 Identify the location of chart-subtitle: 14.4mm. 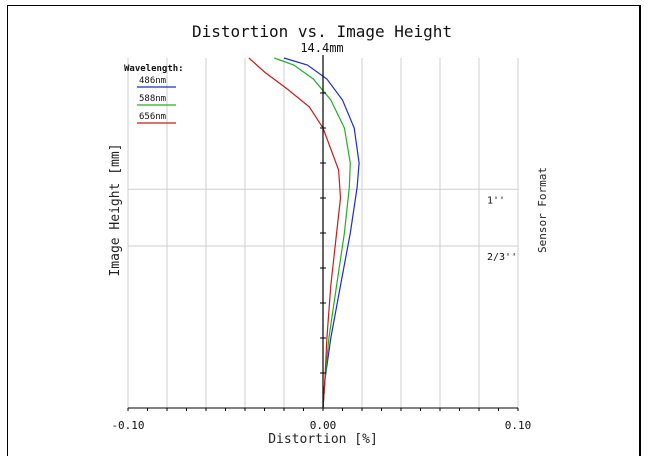
(321, 48).